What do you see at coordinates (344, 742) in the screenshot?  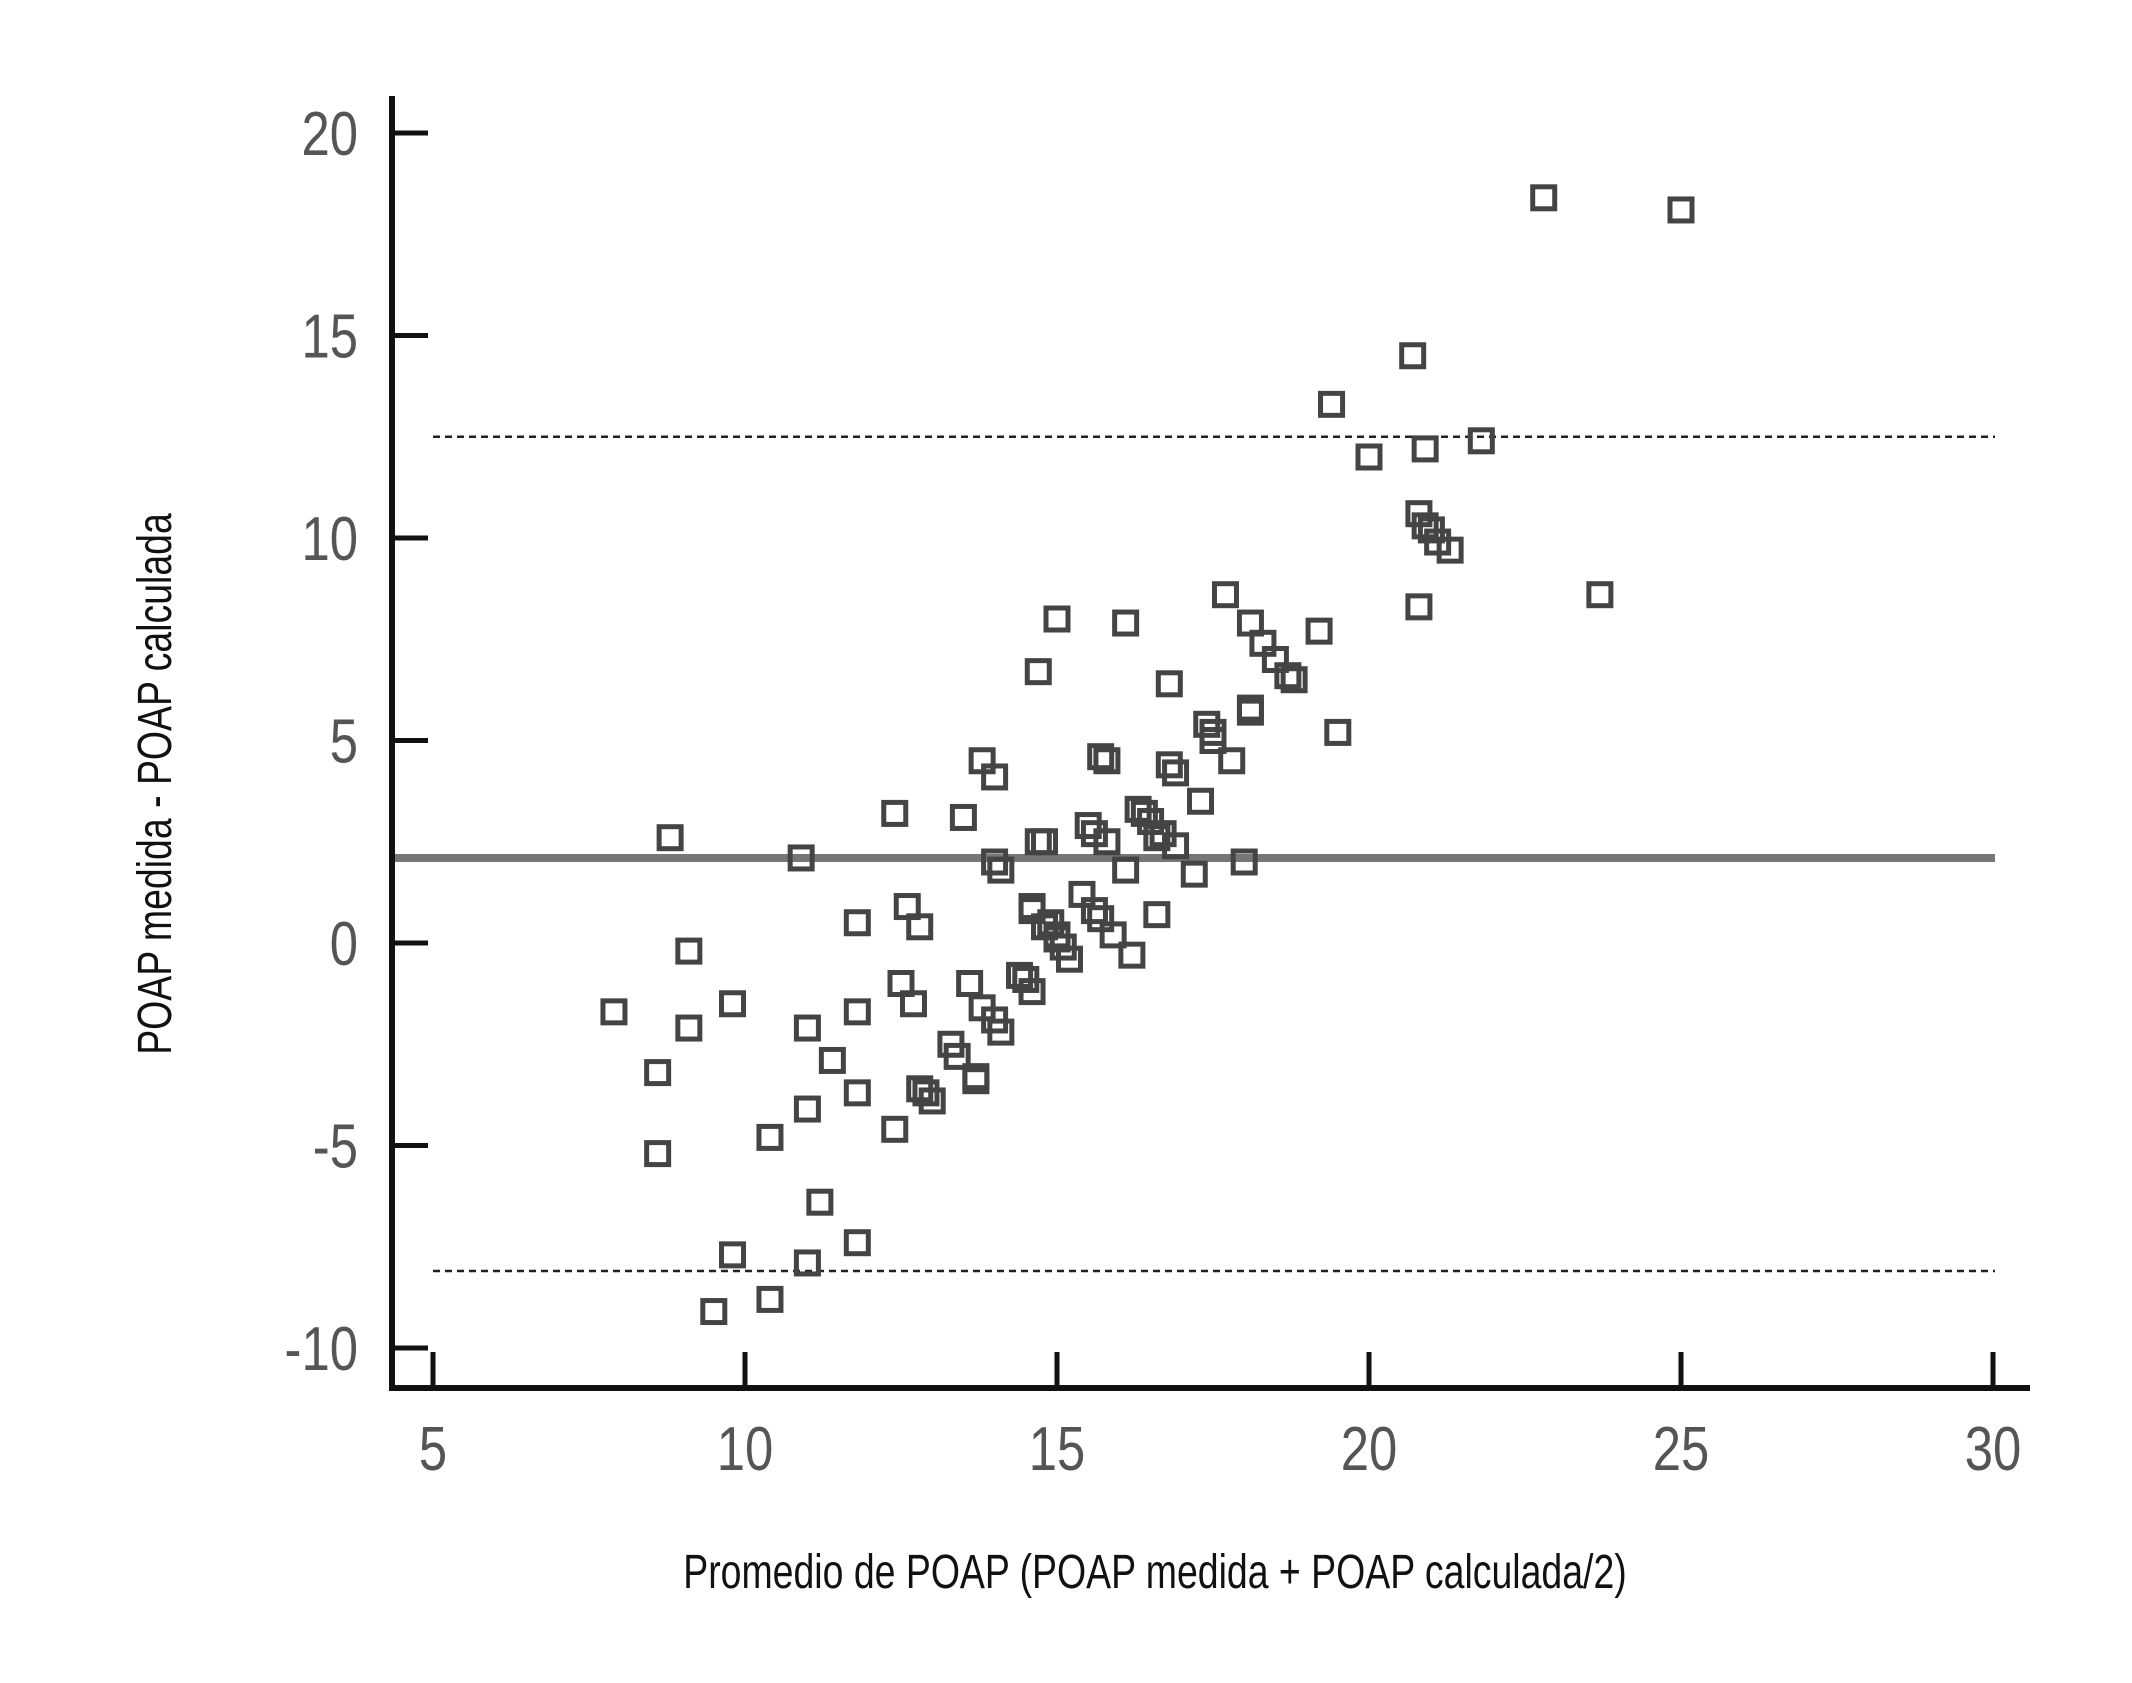 I see `y-tick-label: 5` at bounding box center [344, 742].